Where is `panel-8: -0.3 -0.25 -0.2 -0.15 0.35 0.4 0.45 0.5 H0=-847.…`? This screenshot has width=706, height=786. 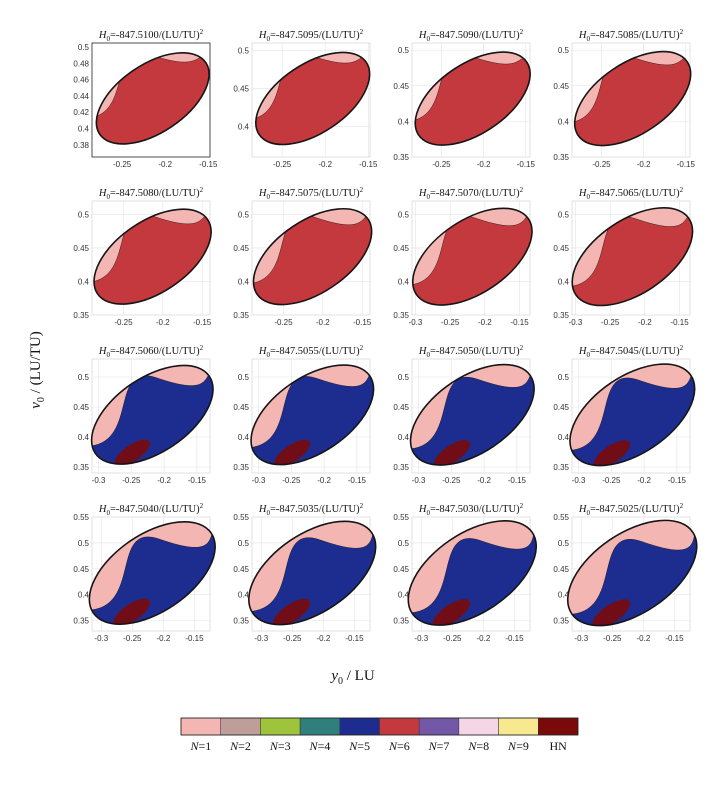
panel-8: -0.3 -0.25 -0.2 -0.15 0.35 0.4 0.45 0.5 H0=-847.… is located at coordinates (629, 256).